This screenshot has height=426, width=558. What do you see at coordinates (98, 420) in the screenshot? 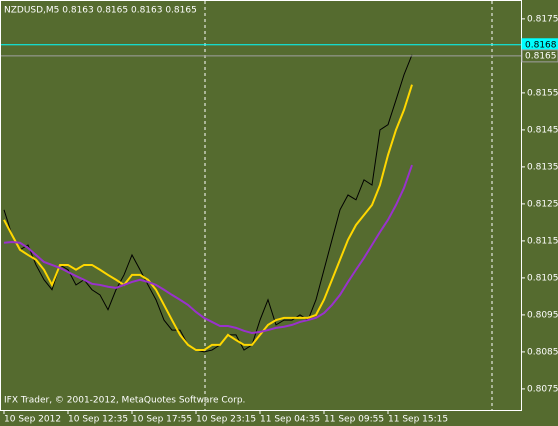
I see `x-tick-label: 10 Sep 12:35` at bounding box center [98, 420].